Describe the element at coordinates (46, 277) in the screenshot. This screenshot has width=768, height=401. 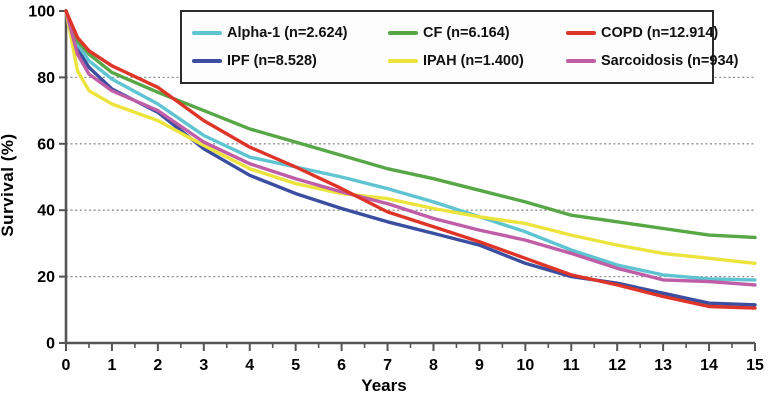
I see `y-tick-label: 20` at that location.